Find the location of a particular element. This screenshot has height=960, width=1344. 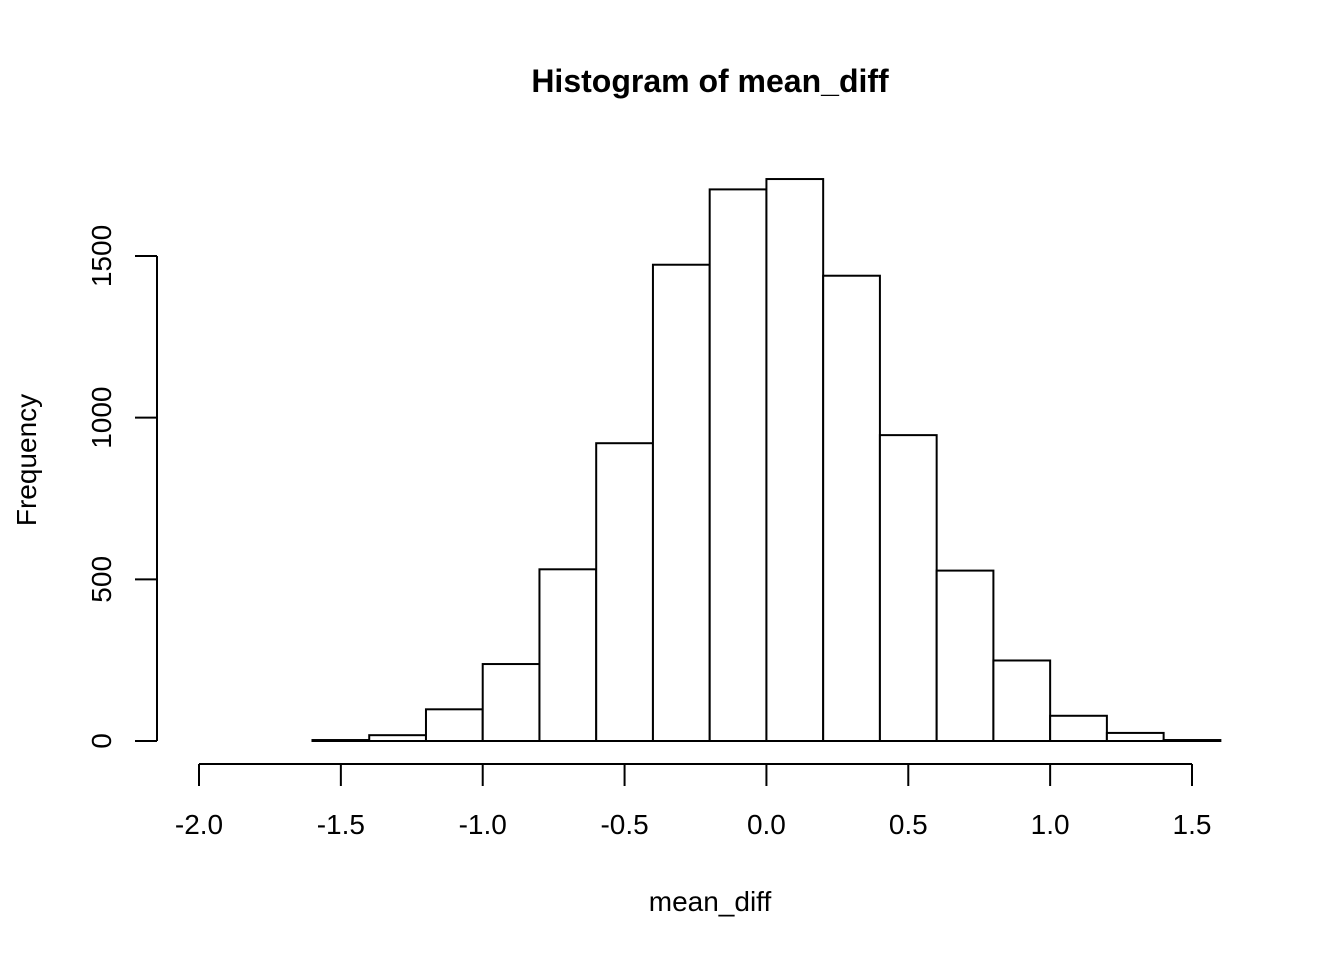

y-tick-label: 500 is located at coordinates (101, 579).